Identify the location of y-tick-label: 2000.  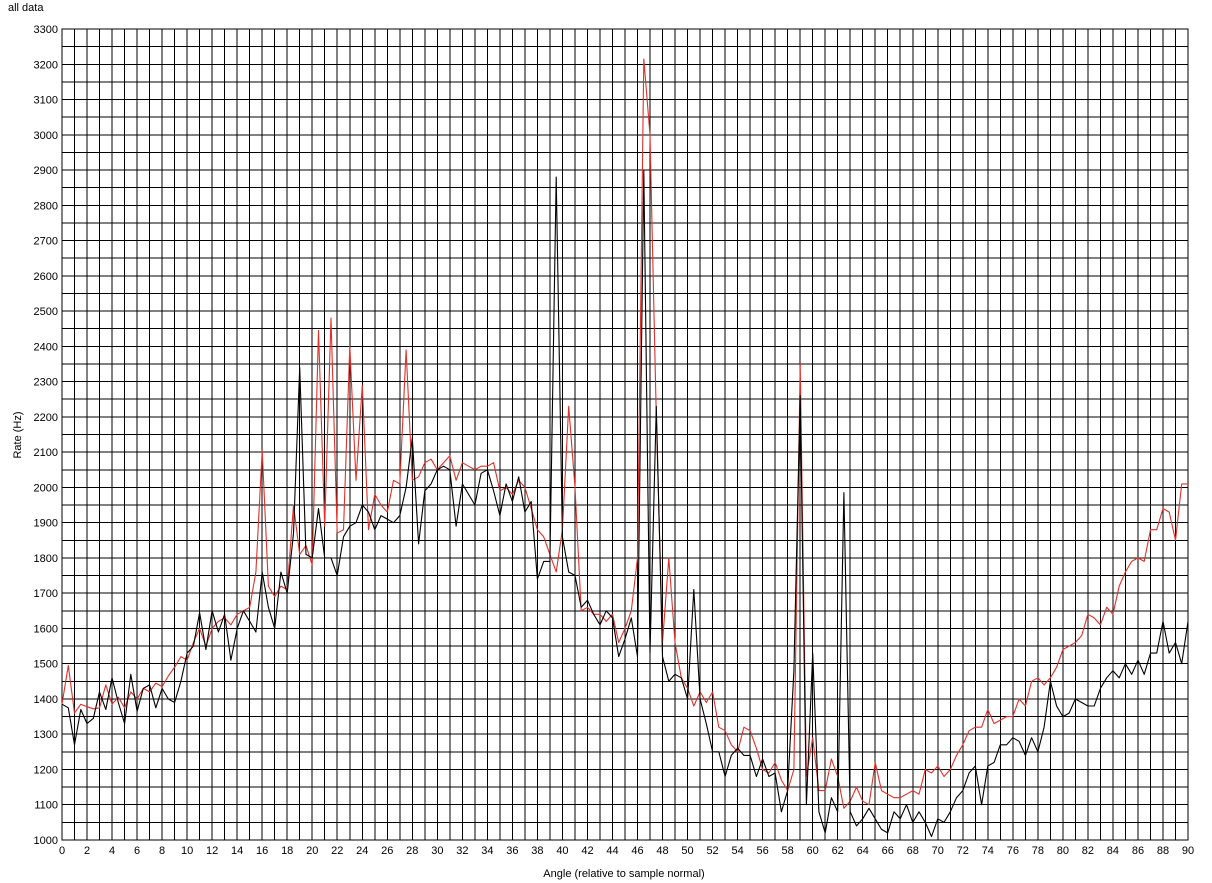
(46, 488).